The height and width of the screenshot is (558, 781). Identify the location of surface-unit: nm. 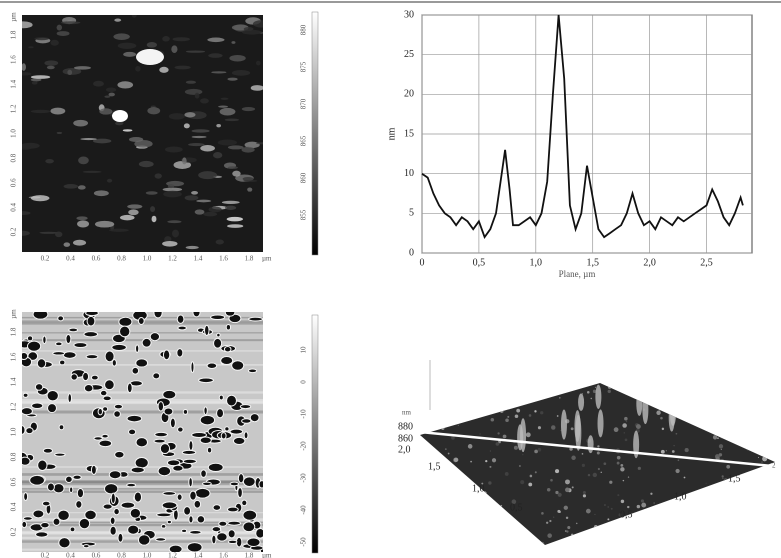
(407, 413).